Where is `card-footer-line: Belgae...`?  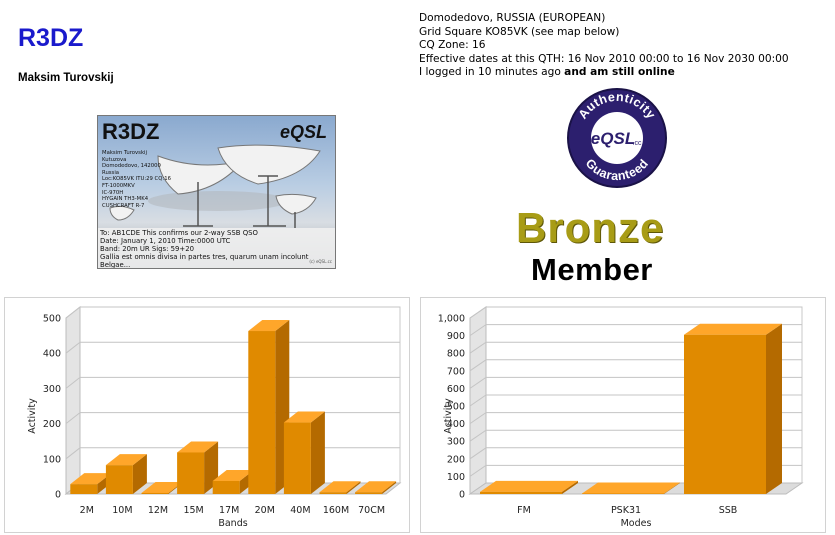
card-footer-line: Belgae... is located at coordinates (115, 265).